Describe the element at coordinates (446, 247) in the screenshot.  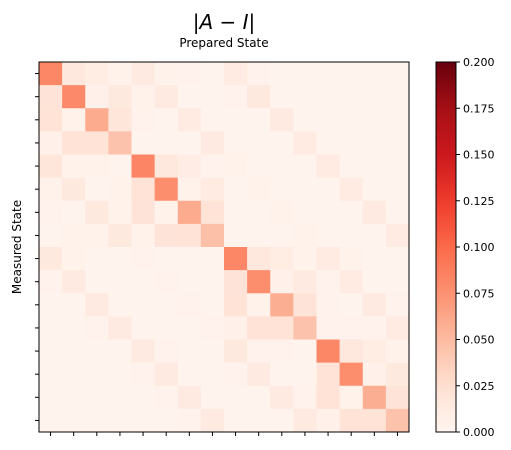
I see `colorbar` at that location.